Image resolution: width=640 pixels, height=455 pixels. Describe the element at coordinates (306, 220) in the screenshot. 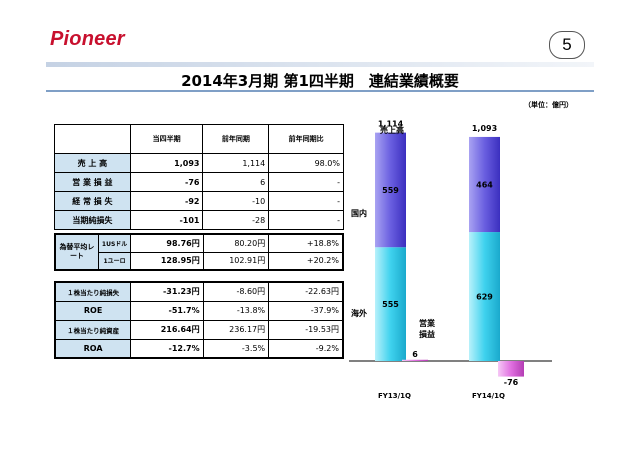

I see `cell-ratio: -` at that location.